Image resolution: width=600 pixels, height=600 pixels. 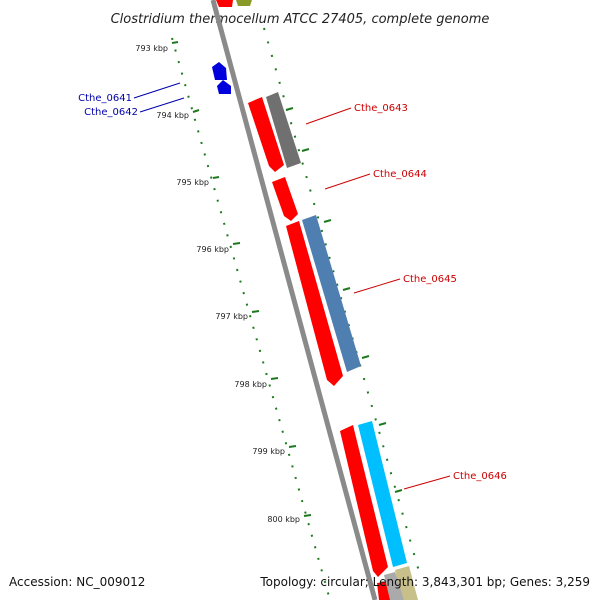 What do you see at coordinates (400, 174) in the screenshot?
I see `gene-label-cthe-0644: Cthe_0644` at bounding box center [400, 174].